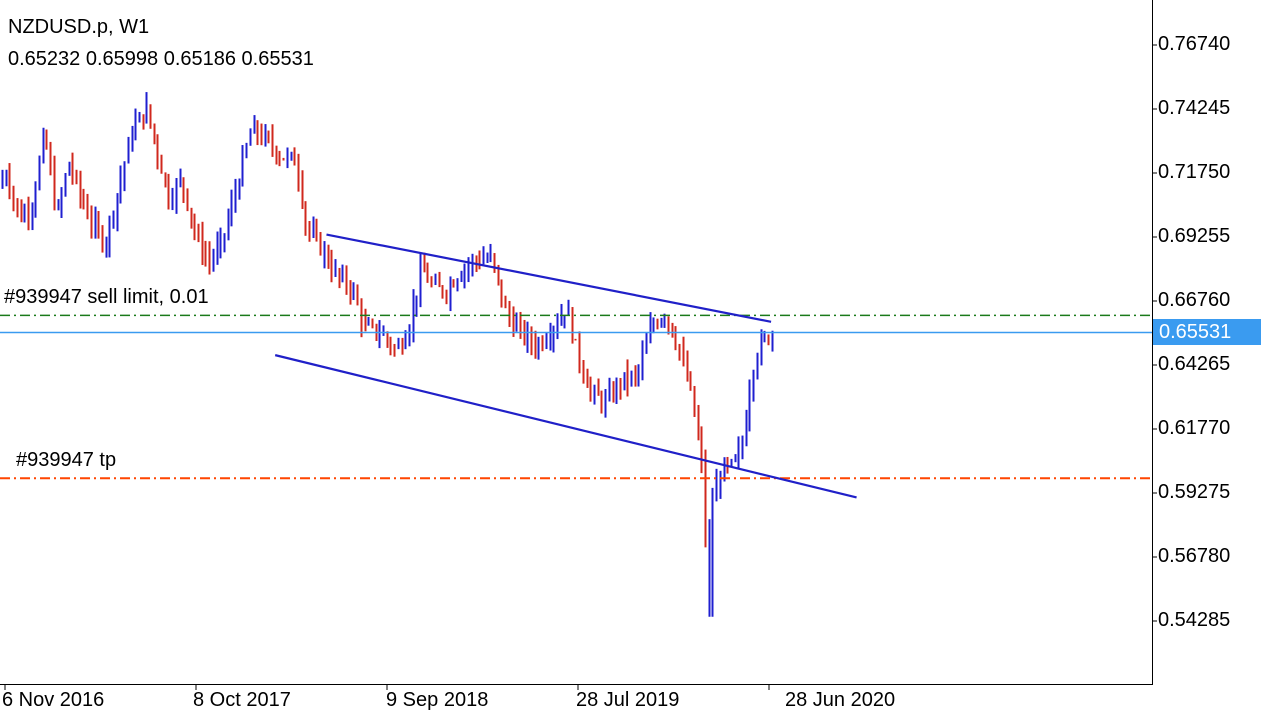  Describe the element at coordinates (1207, 332) in the screenshot. I see `current-price-tag: 0.65531` at that location.